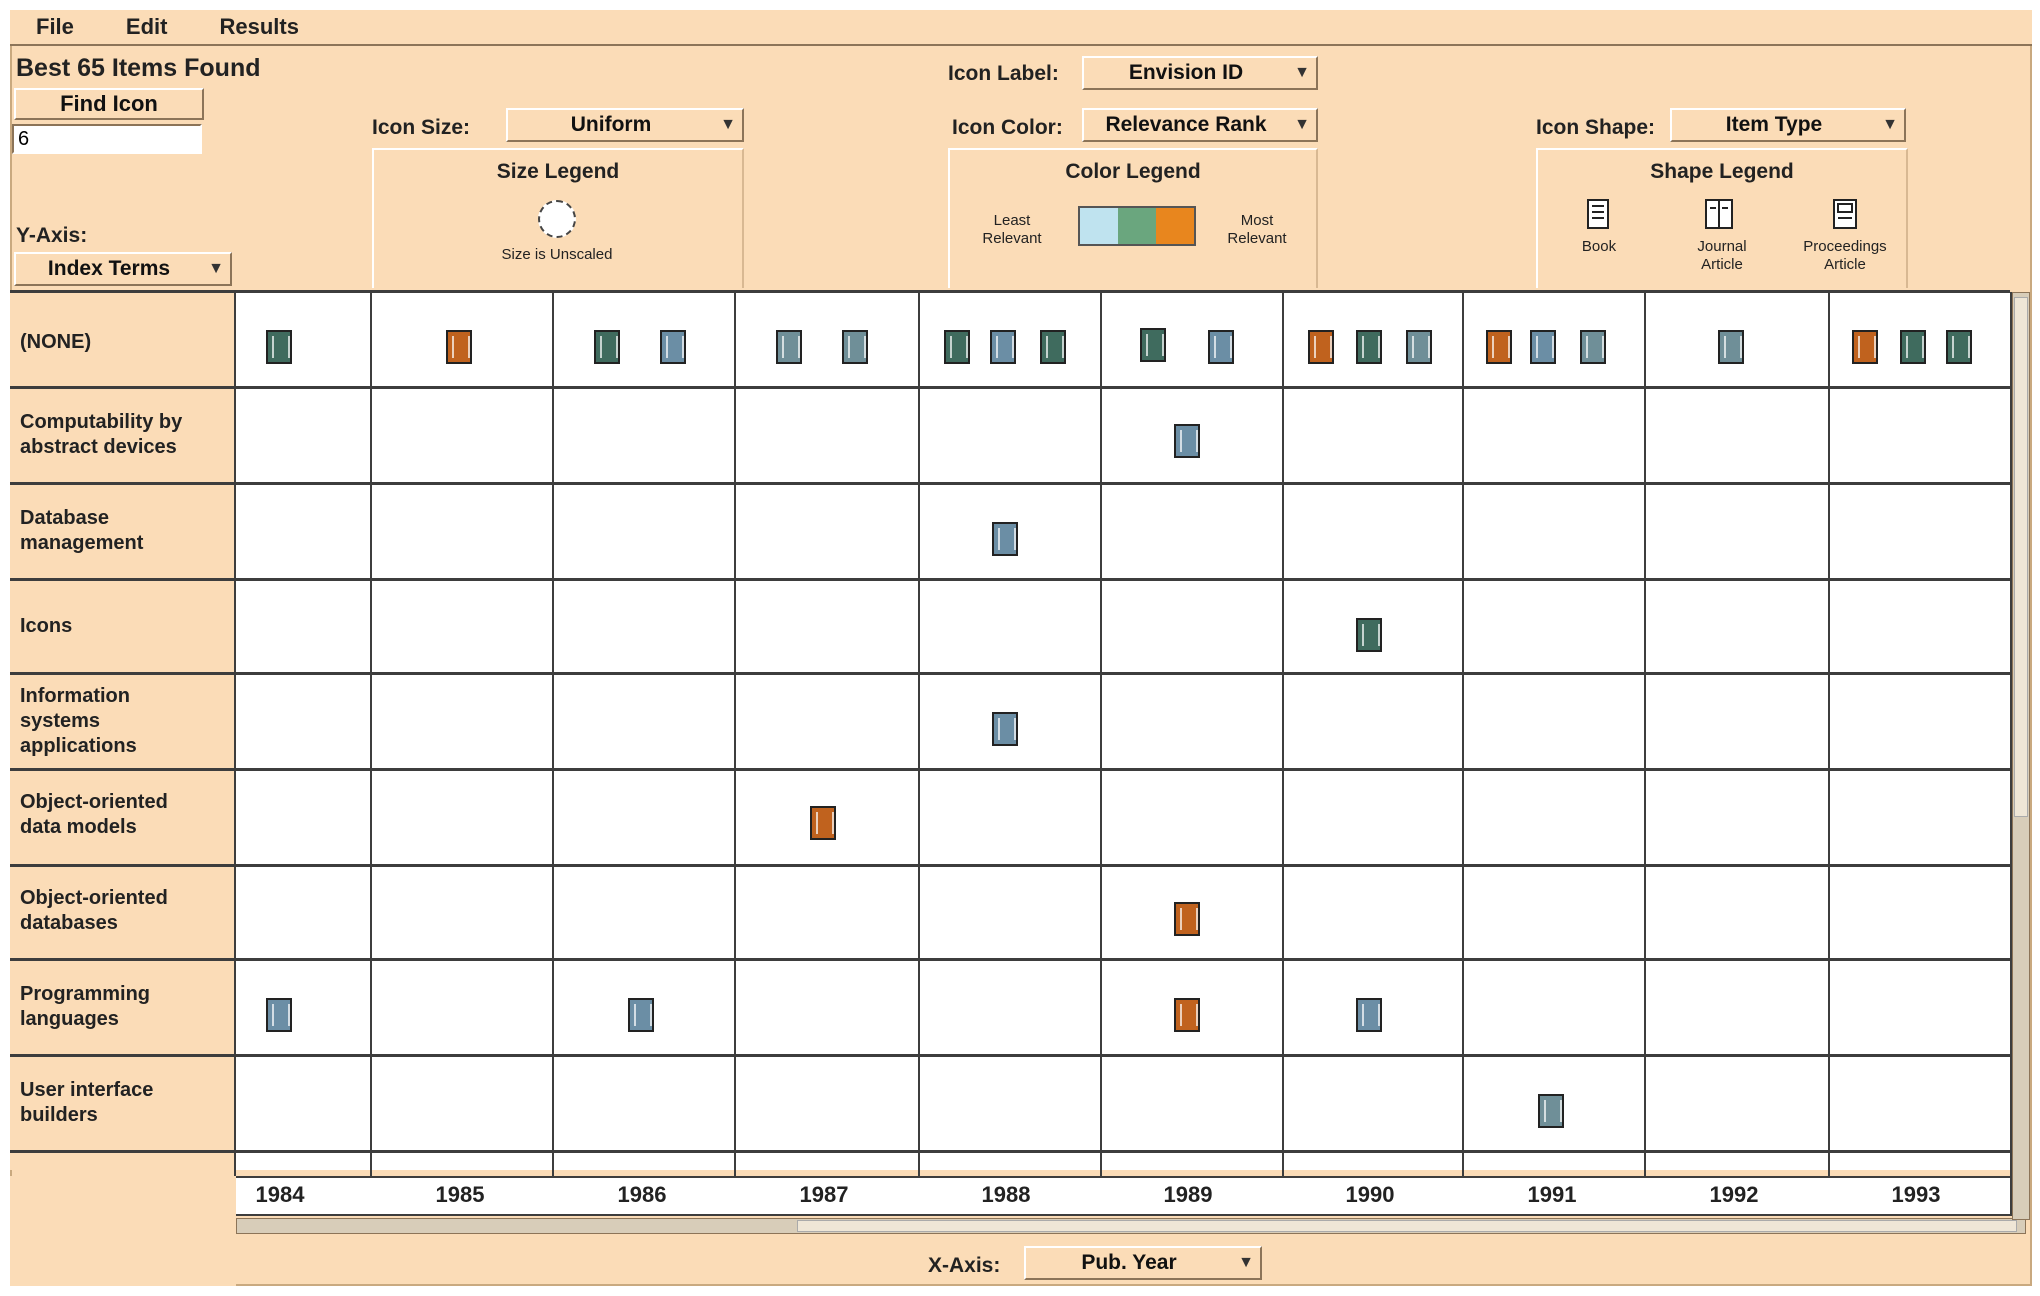  I want to click on row-label-ui-builders: User interface builders, so click(87, 1102).